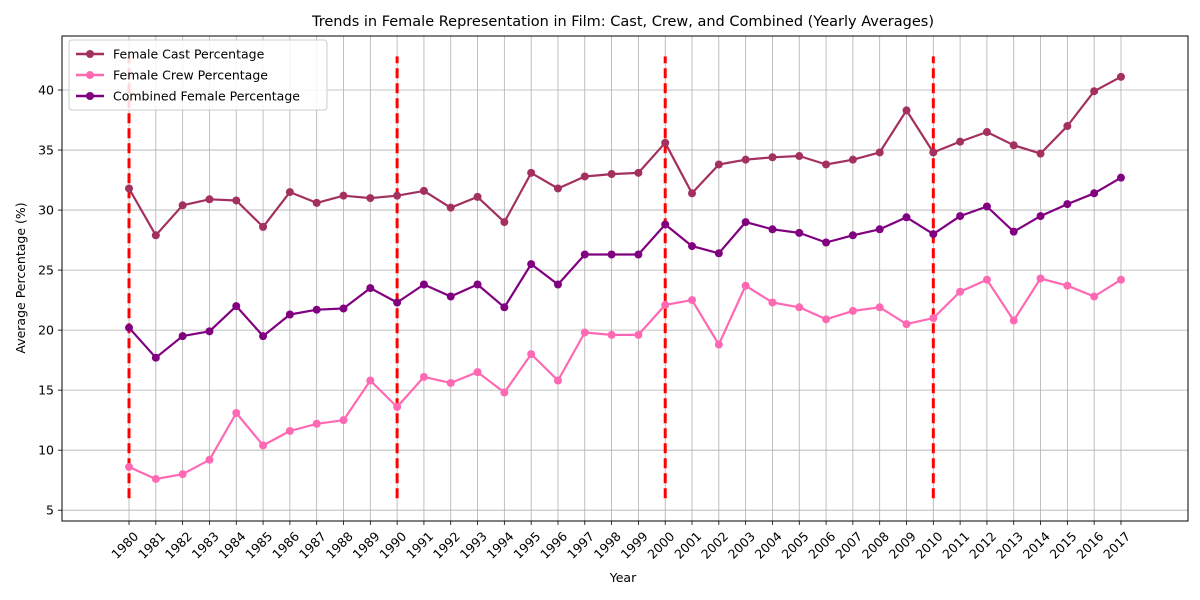  I want to click on y-tick-label: 20, so click(46, 330).